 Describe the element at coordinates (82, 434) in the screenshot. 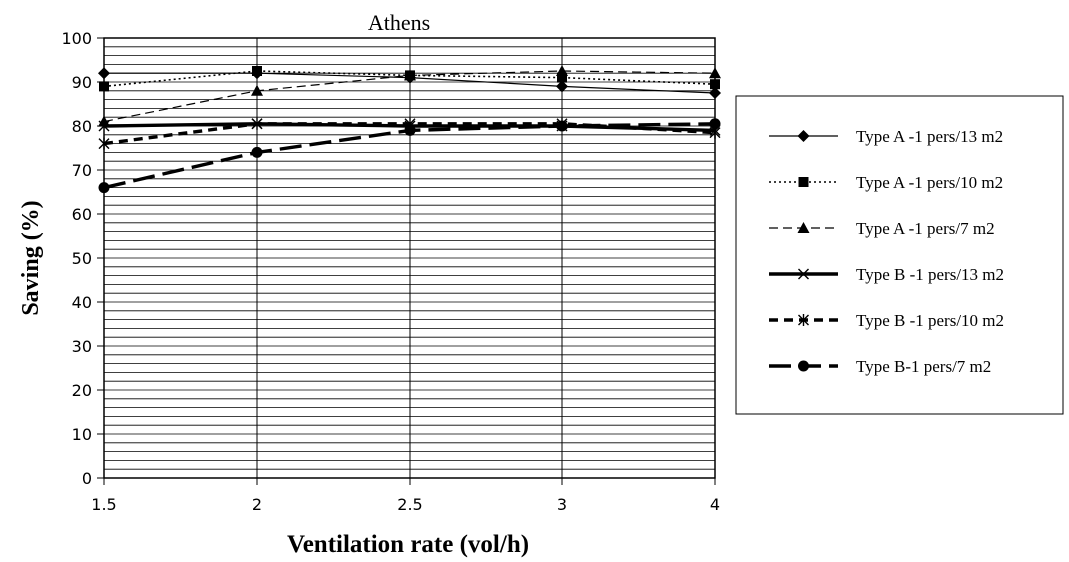

I see `y-tick-label: 10` at that location.